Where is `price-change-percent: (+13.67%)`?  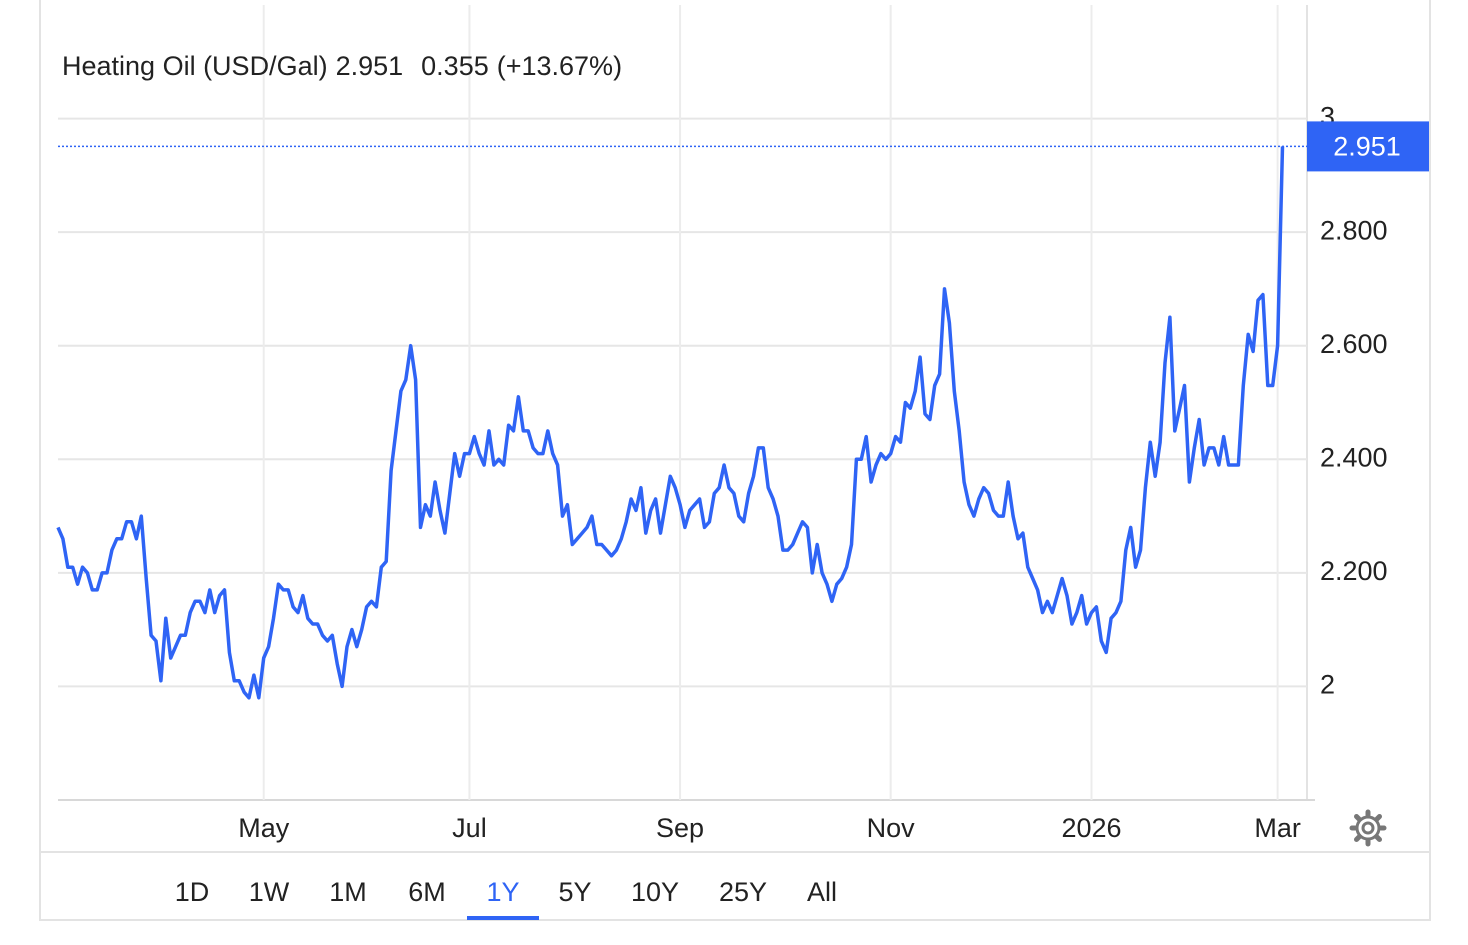
price-change-percent: (+13.67%) is located at coordinates (559, 66).